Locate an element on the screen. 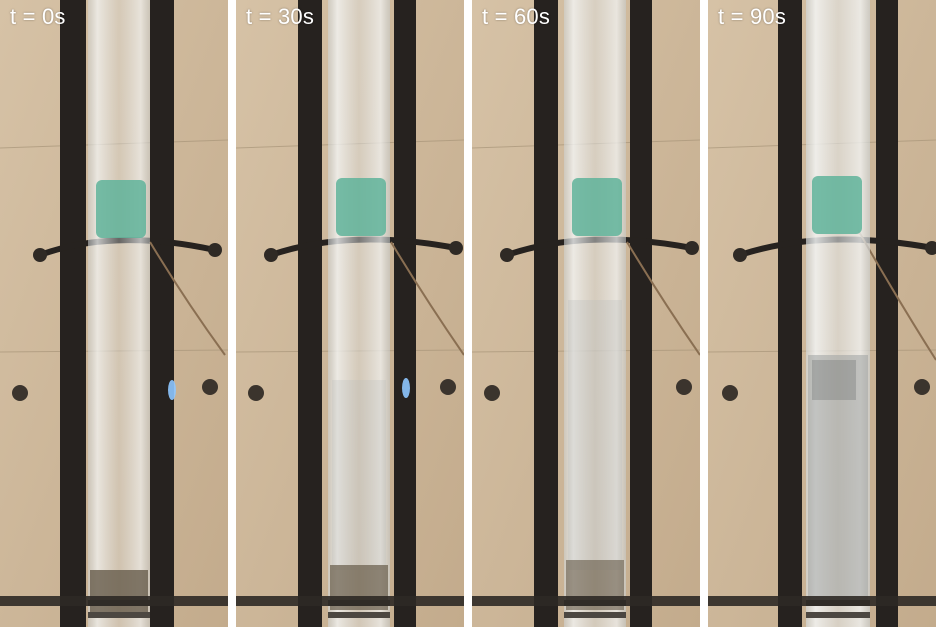 This screenshot has height=627, width=936. suspended-sediment-cloud is located at coordinates (834, 380).